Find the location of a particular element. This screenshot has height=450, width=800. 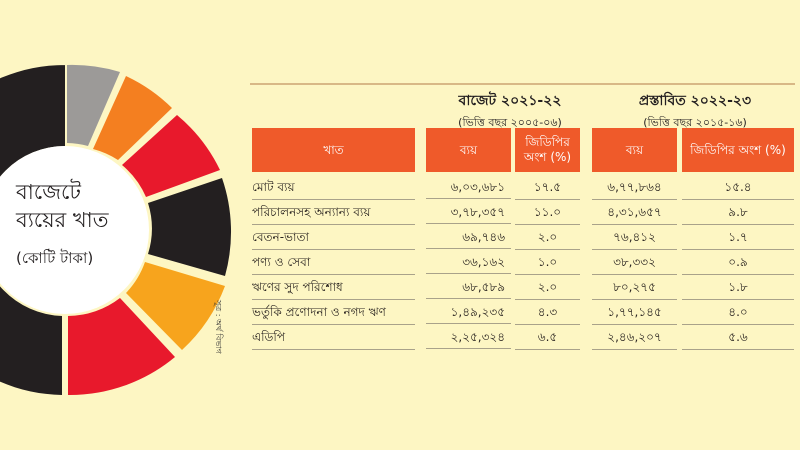

cell-gdp-2021: ১.০ is located at coordinates (547, 263).